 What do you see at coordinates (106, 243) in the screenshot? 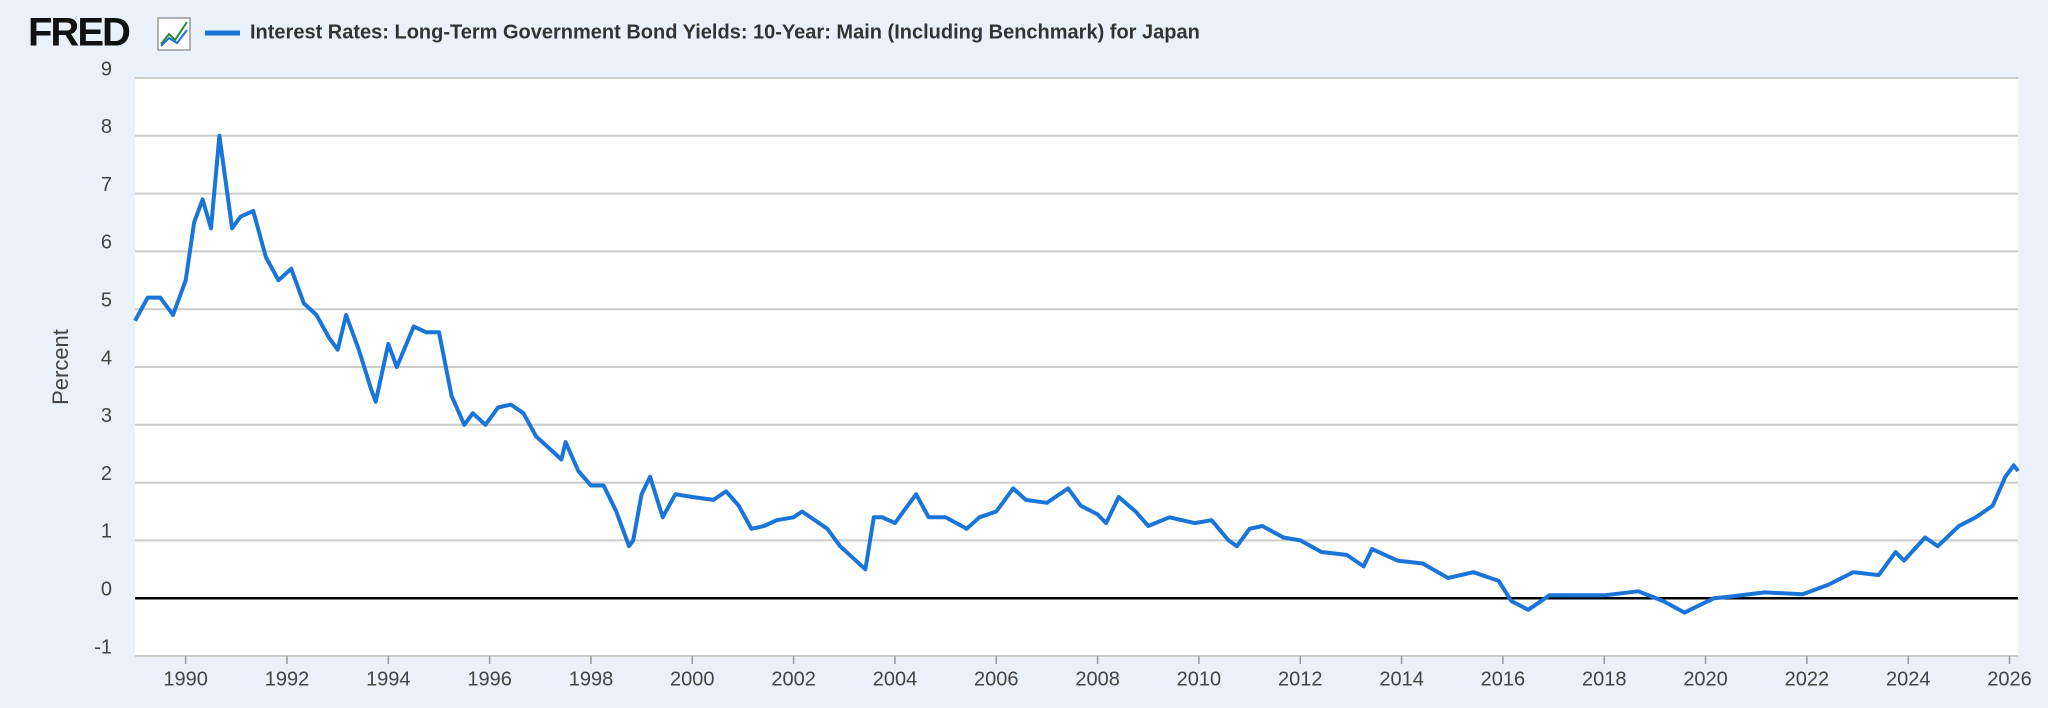
I see `y-tick-label: 6` at bounding box center [106, 243].